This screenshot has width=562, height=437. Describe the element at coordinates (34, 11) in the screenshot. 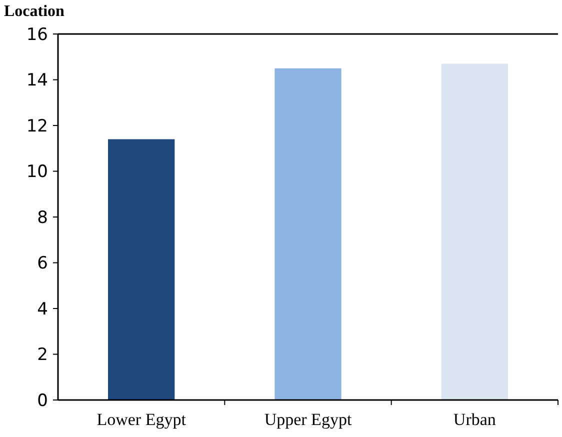

I see `chart-title: Location` at that location.